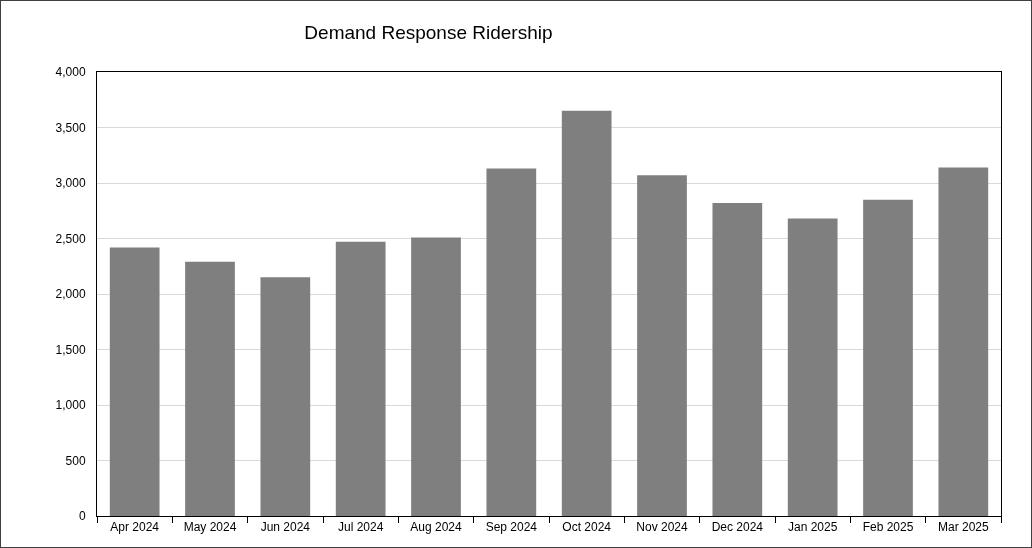 This screenshot has height=548, width=1032. What do you see at coordinates (428, 32) in the screenshot?
I see `chart-title: Demand Response Ridership` at bounding box center [428, 32].